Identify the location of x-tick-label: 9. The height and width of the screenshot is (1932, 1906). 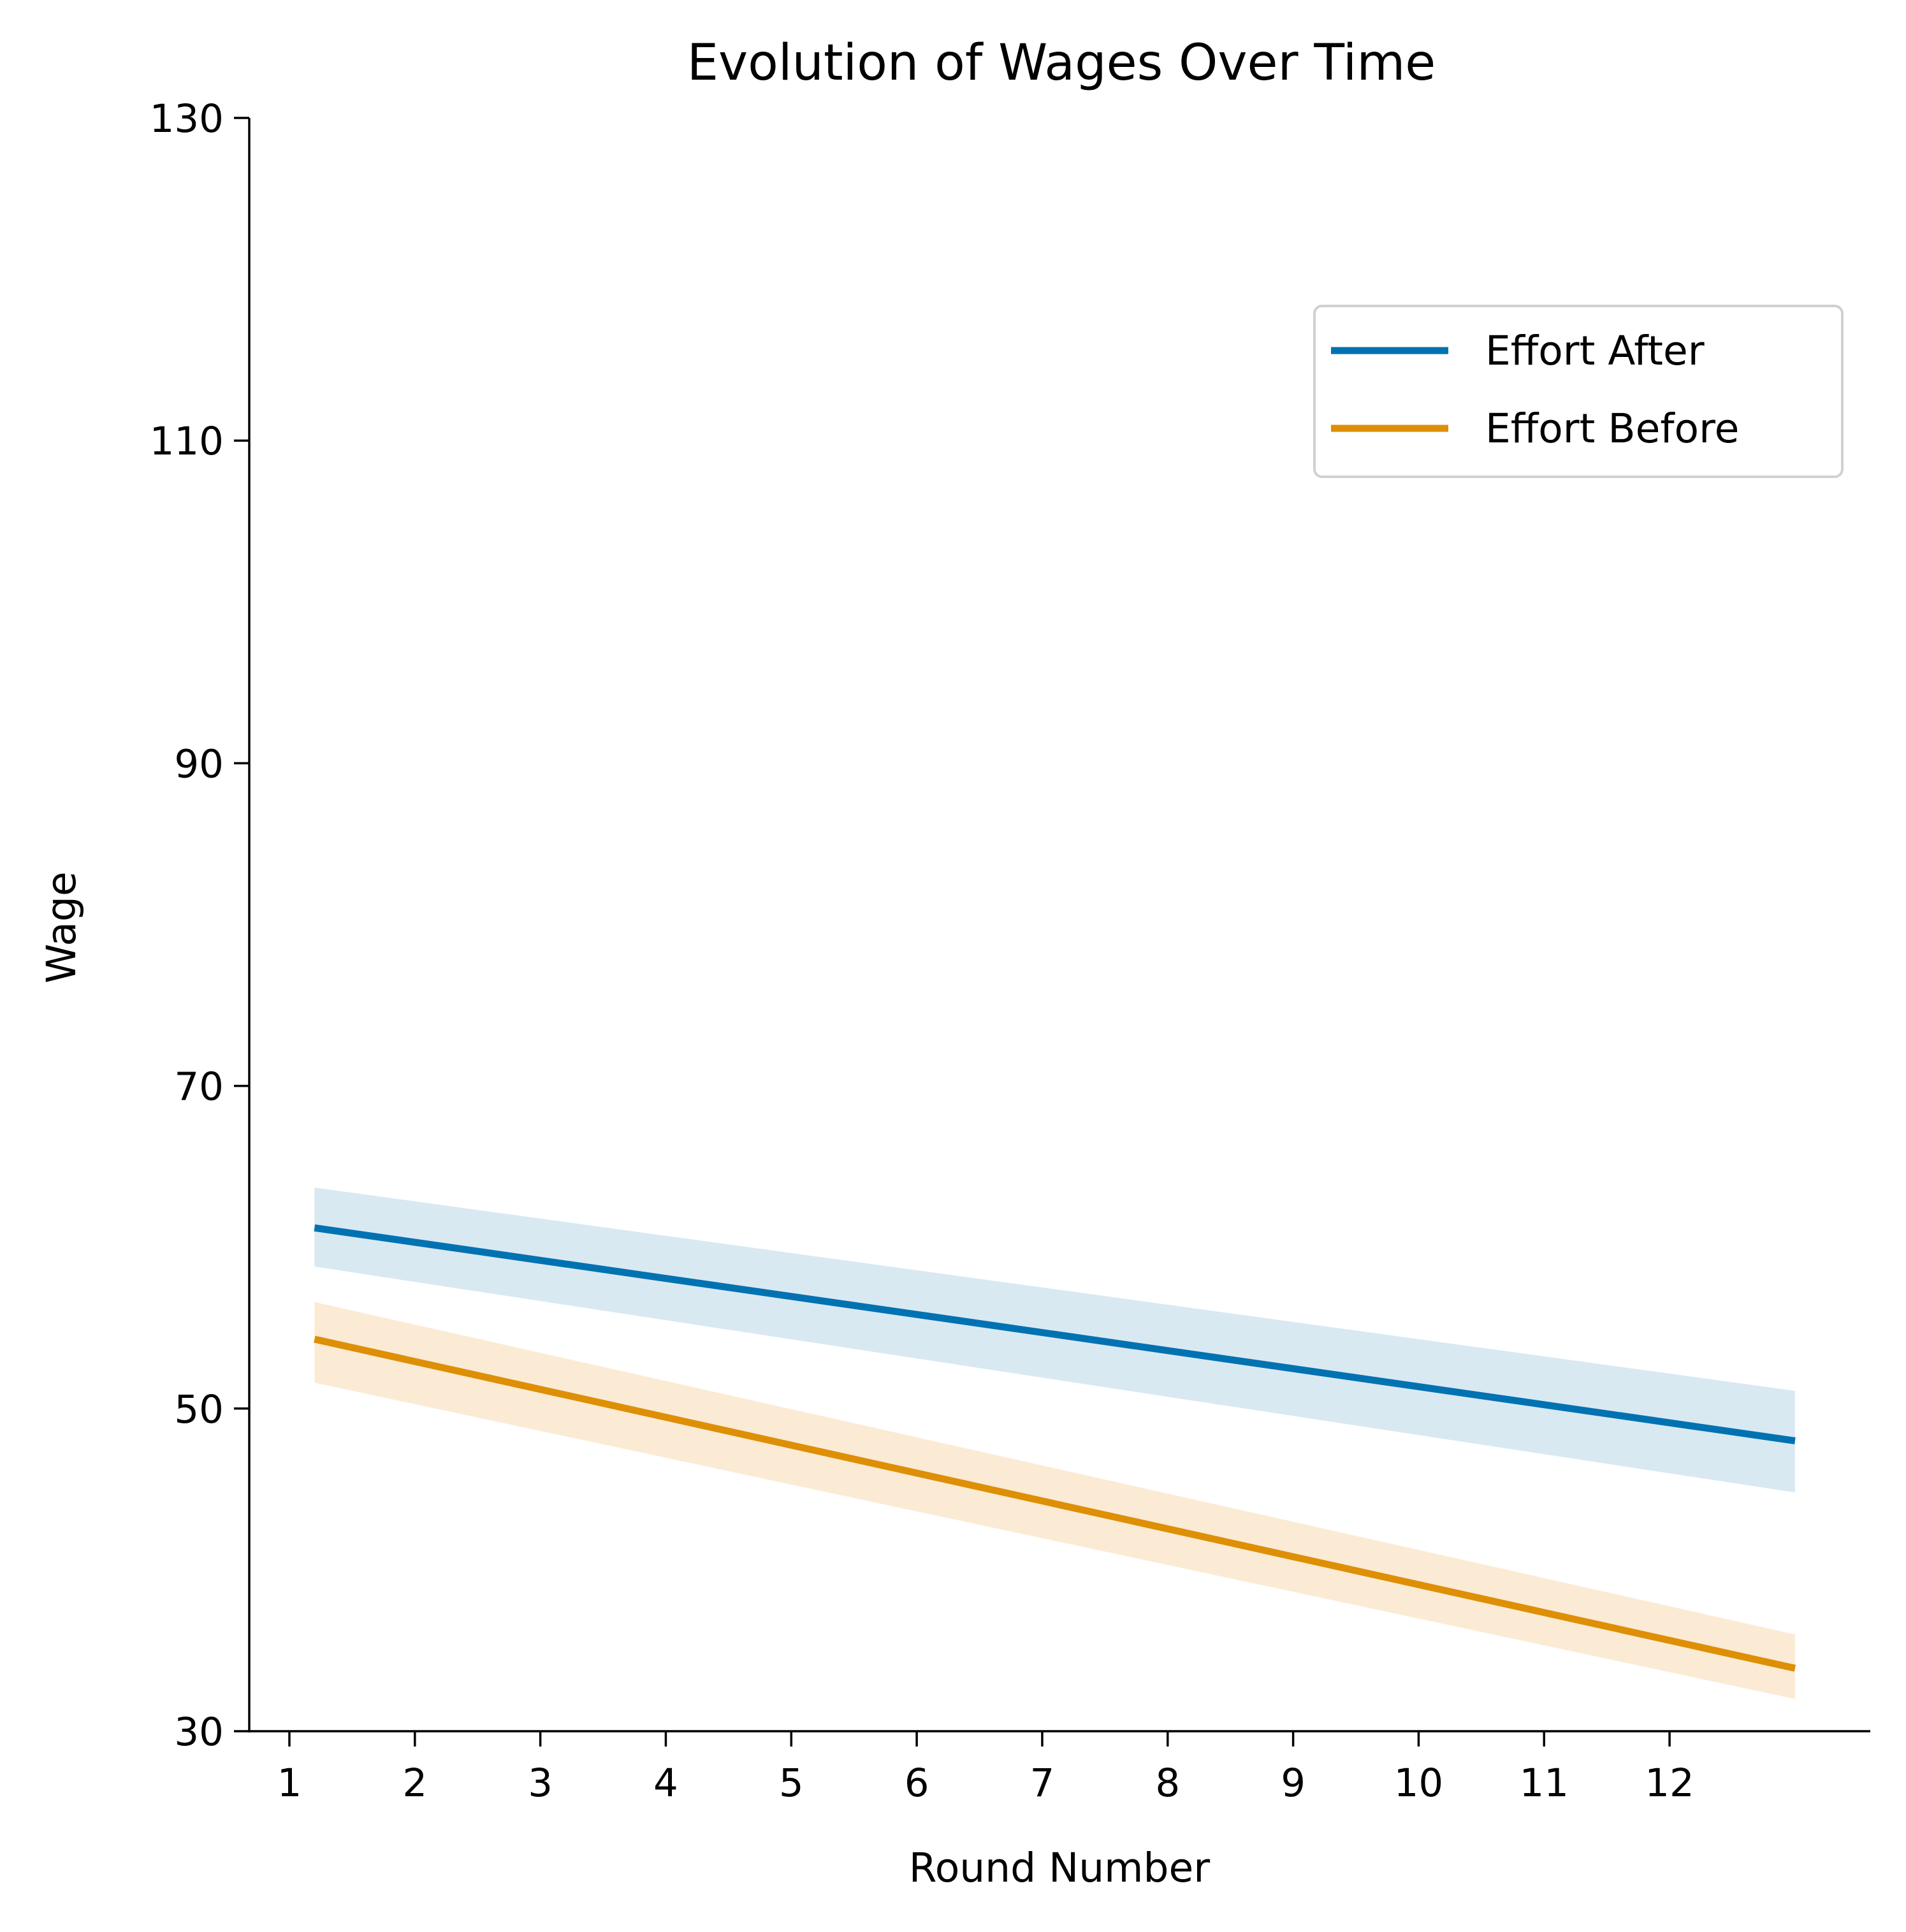
(1293, 1783).